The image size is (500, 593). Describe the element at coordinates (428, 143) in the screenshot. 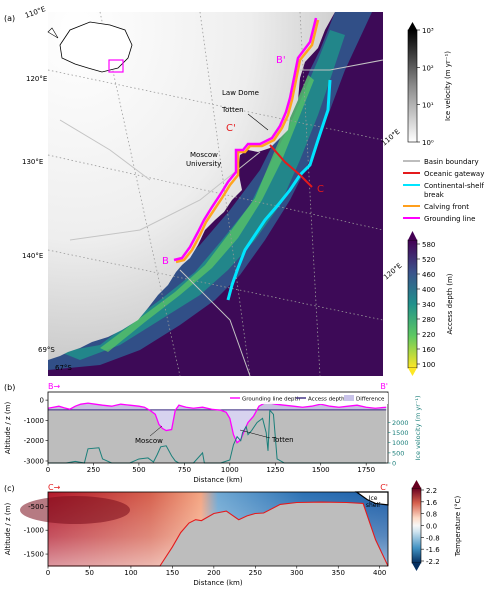

I see `velocity-tick-label: 10⁰` at that location.